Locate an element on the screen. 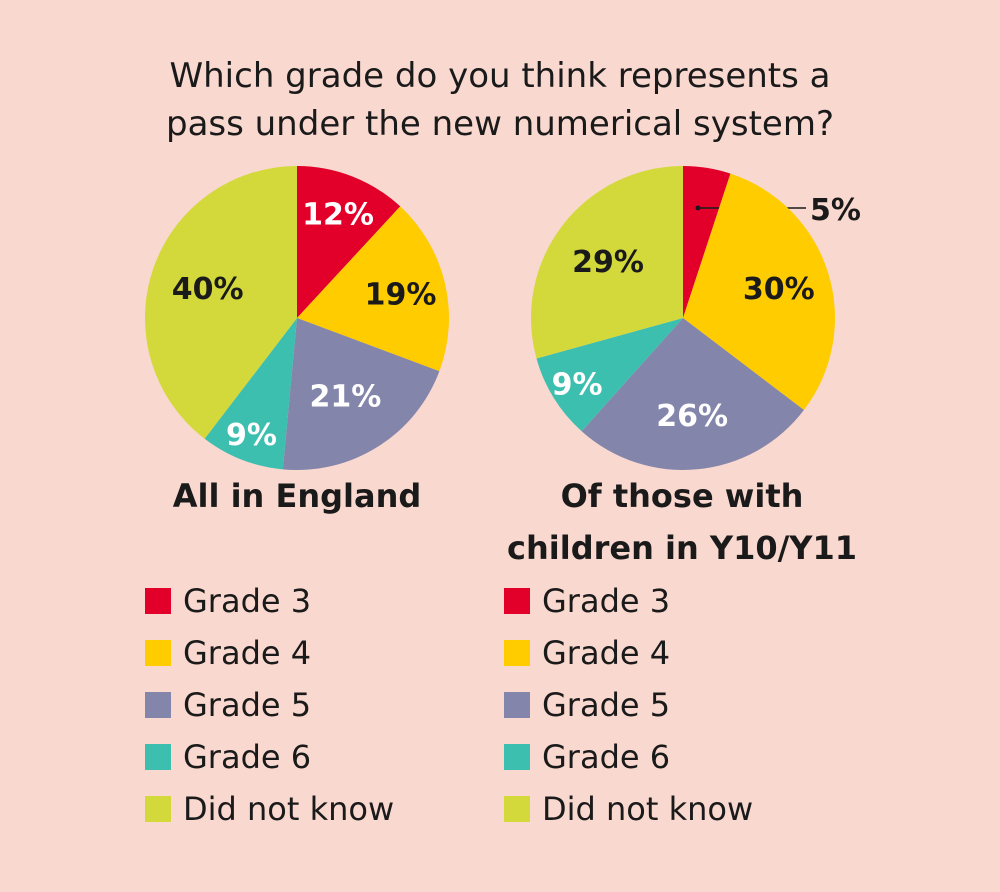 This screenshot has height=892, width=1000. pie-title-parents: Of those with children in Y10/Y11 is located at coordinates (682, 522).